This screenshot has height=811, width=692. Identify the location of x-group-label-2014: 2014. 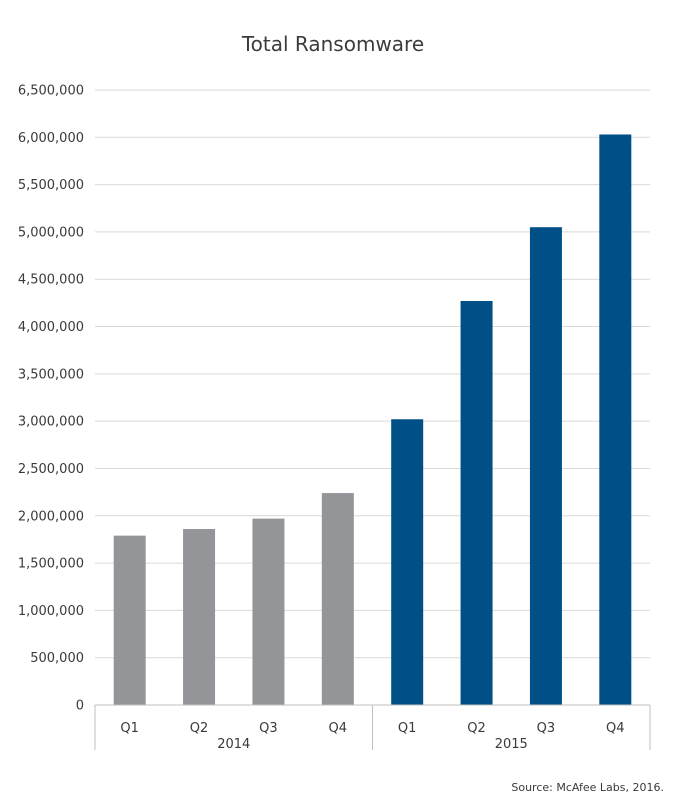
(233, 744).